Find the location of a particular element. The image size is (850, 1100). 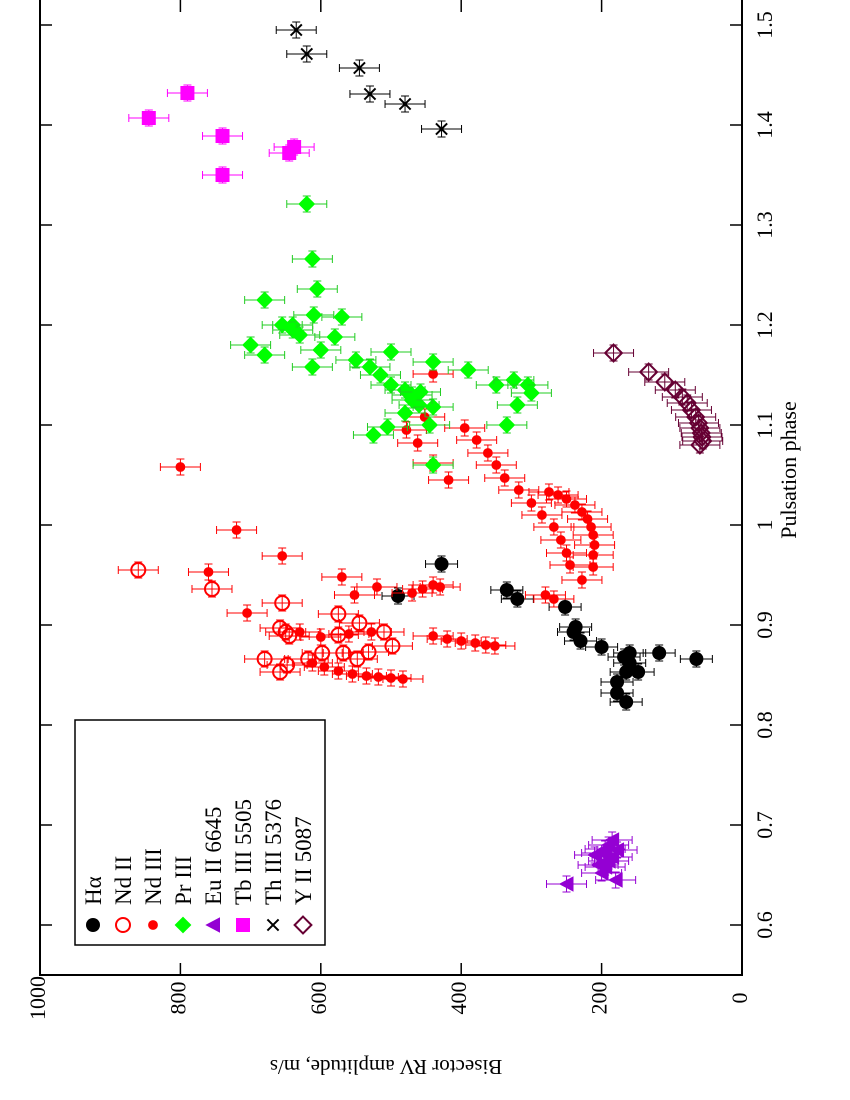

x-tick-label: 1 is located at coordinates (764, 525).